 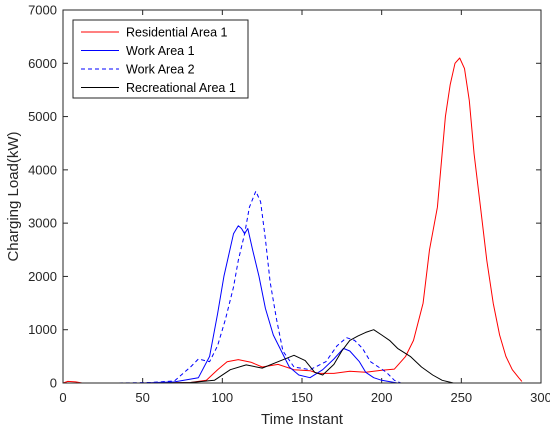 What do you see at coordinates (177, 33) in the screenshot?
I see `legend-label: Residential Area 1` at bounding box center [177, 33].